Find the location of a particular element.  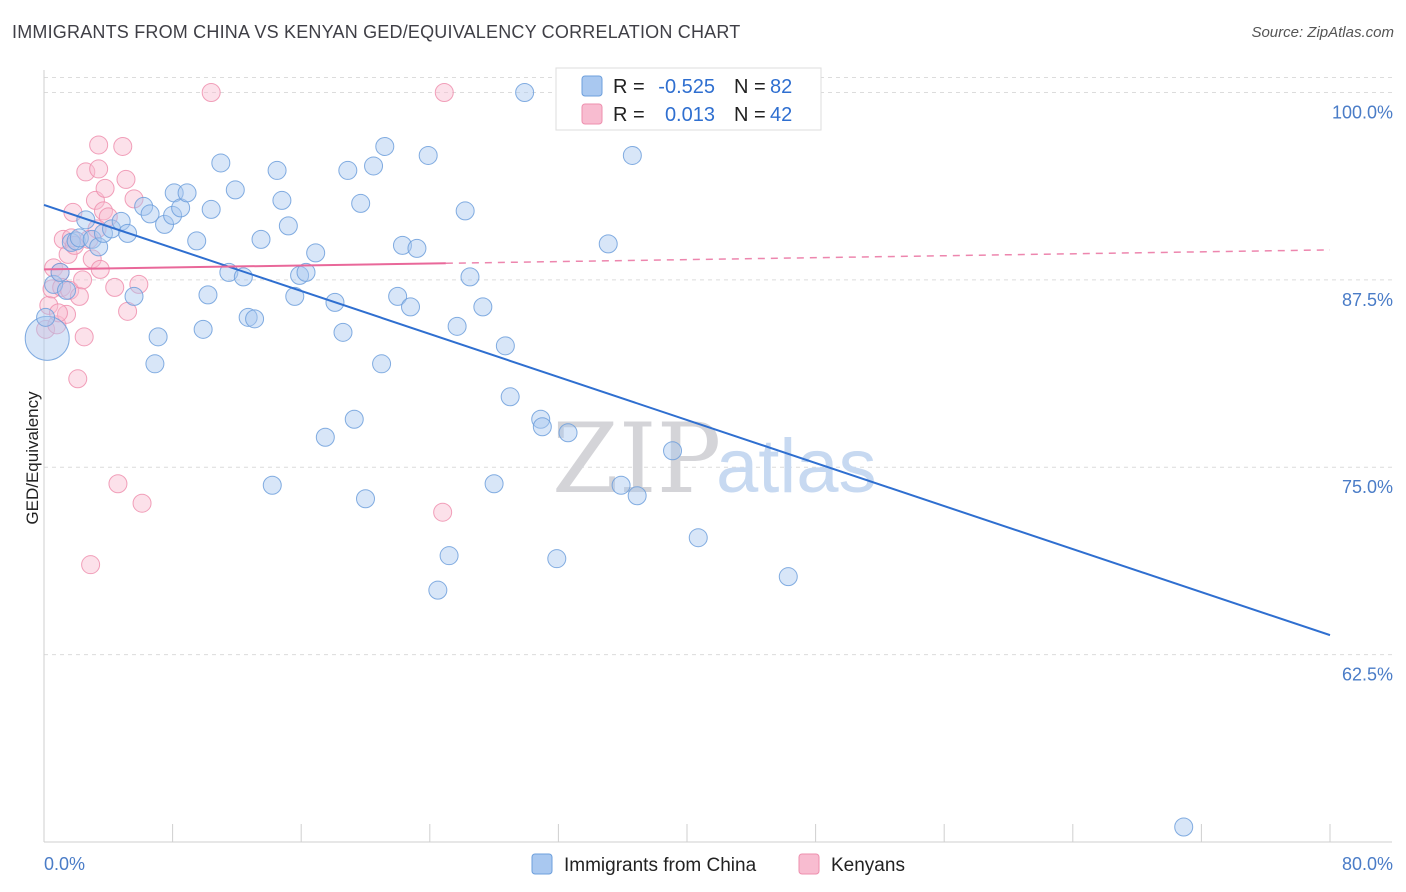

stats-legend-n-label-kenyans: N = is located at coordinates (750, 115).